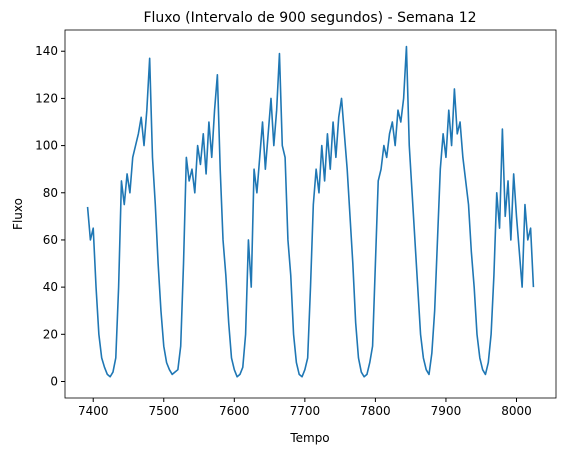 Image resolution: width=571 pixels, height=455 pixels. Describe the element at coordinates (50, 287) in the screenshot. I see `y-tick-label: 40` at that location.